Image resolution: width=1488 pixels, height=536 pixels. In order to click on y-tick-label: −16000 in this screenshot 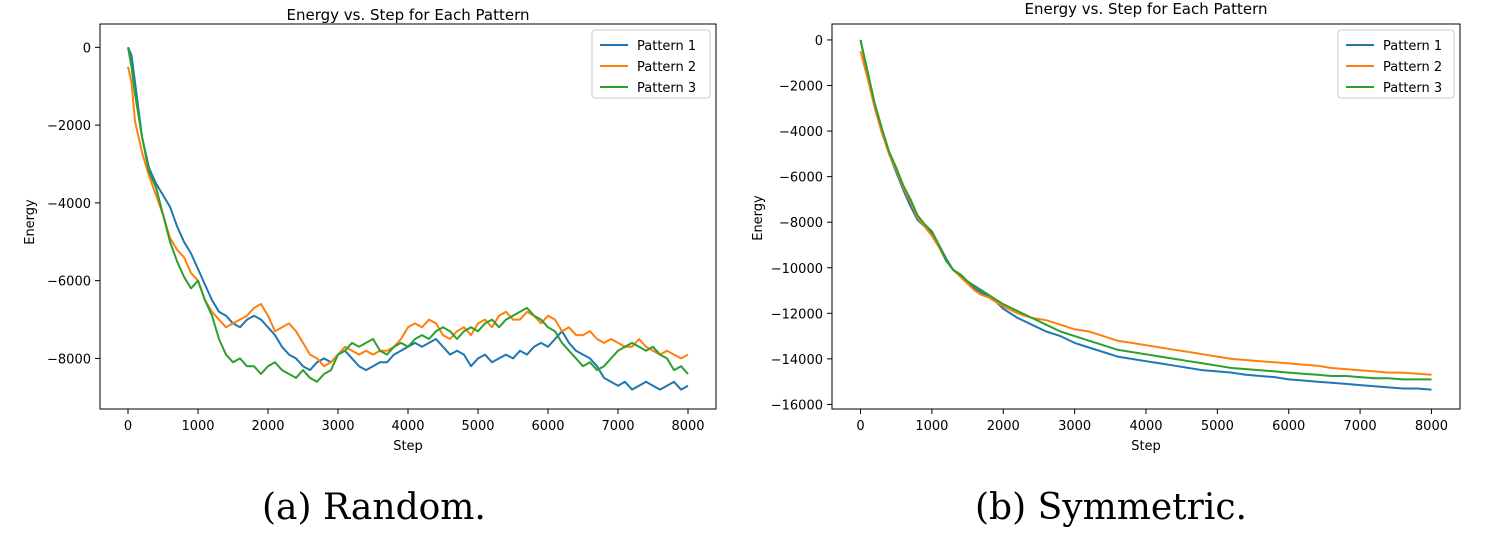, I will do `click(797, 405)`.